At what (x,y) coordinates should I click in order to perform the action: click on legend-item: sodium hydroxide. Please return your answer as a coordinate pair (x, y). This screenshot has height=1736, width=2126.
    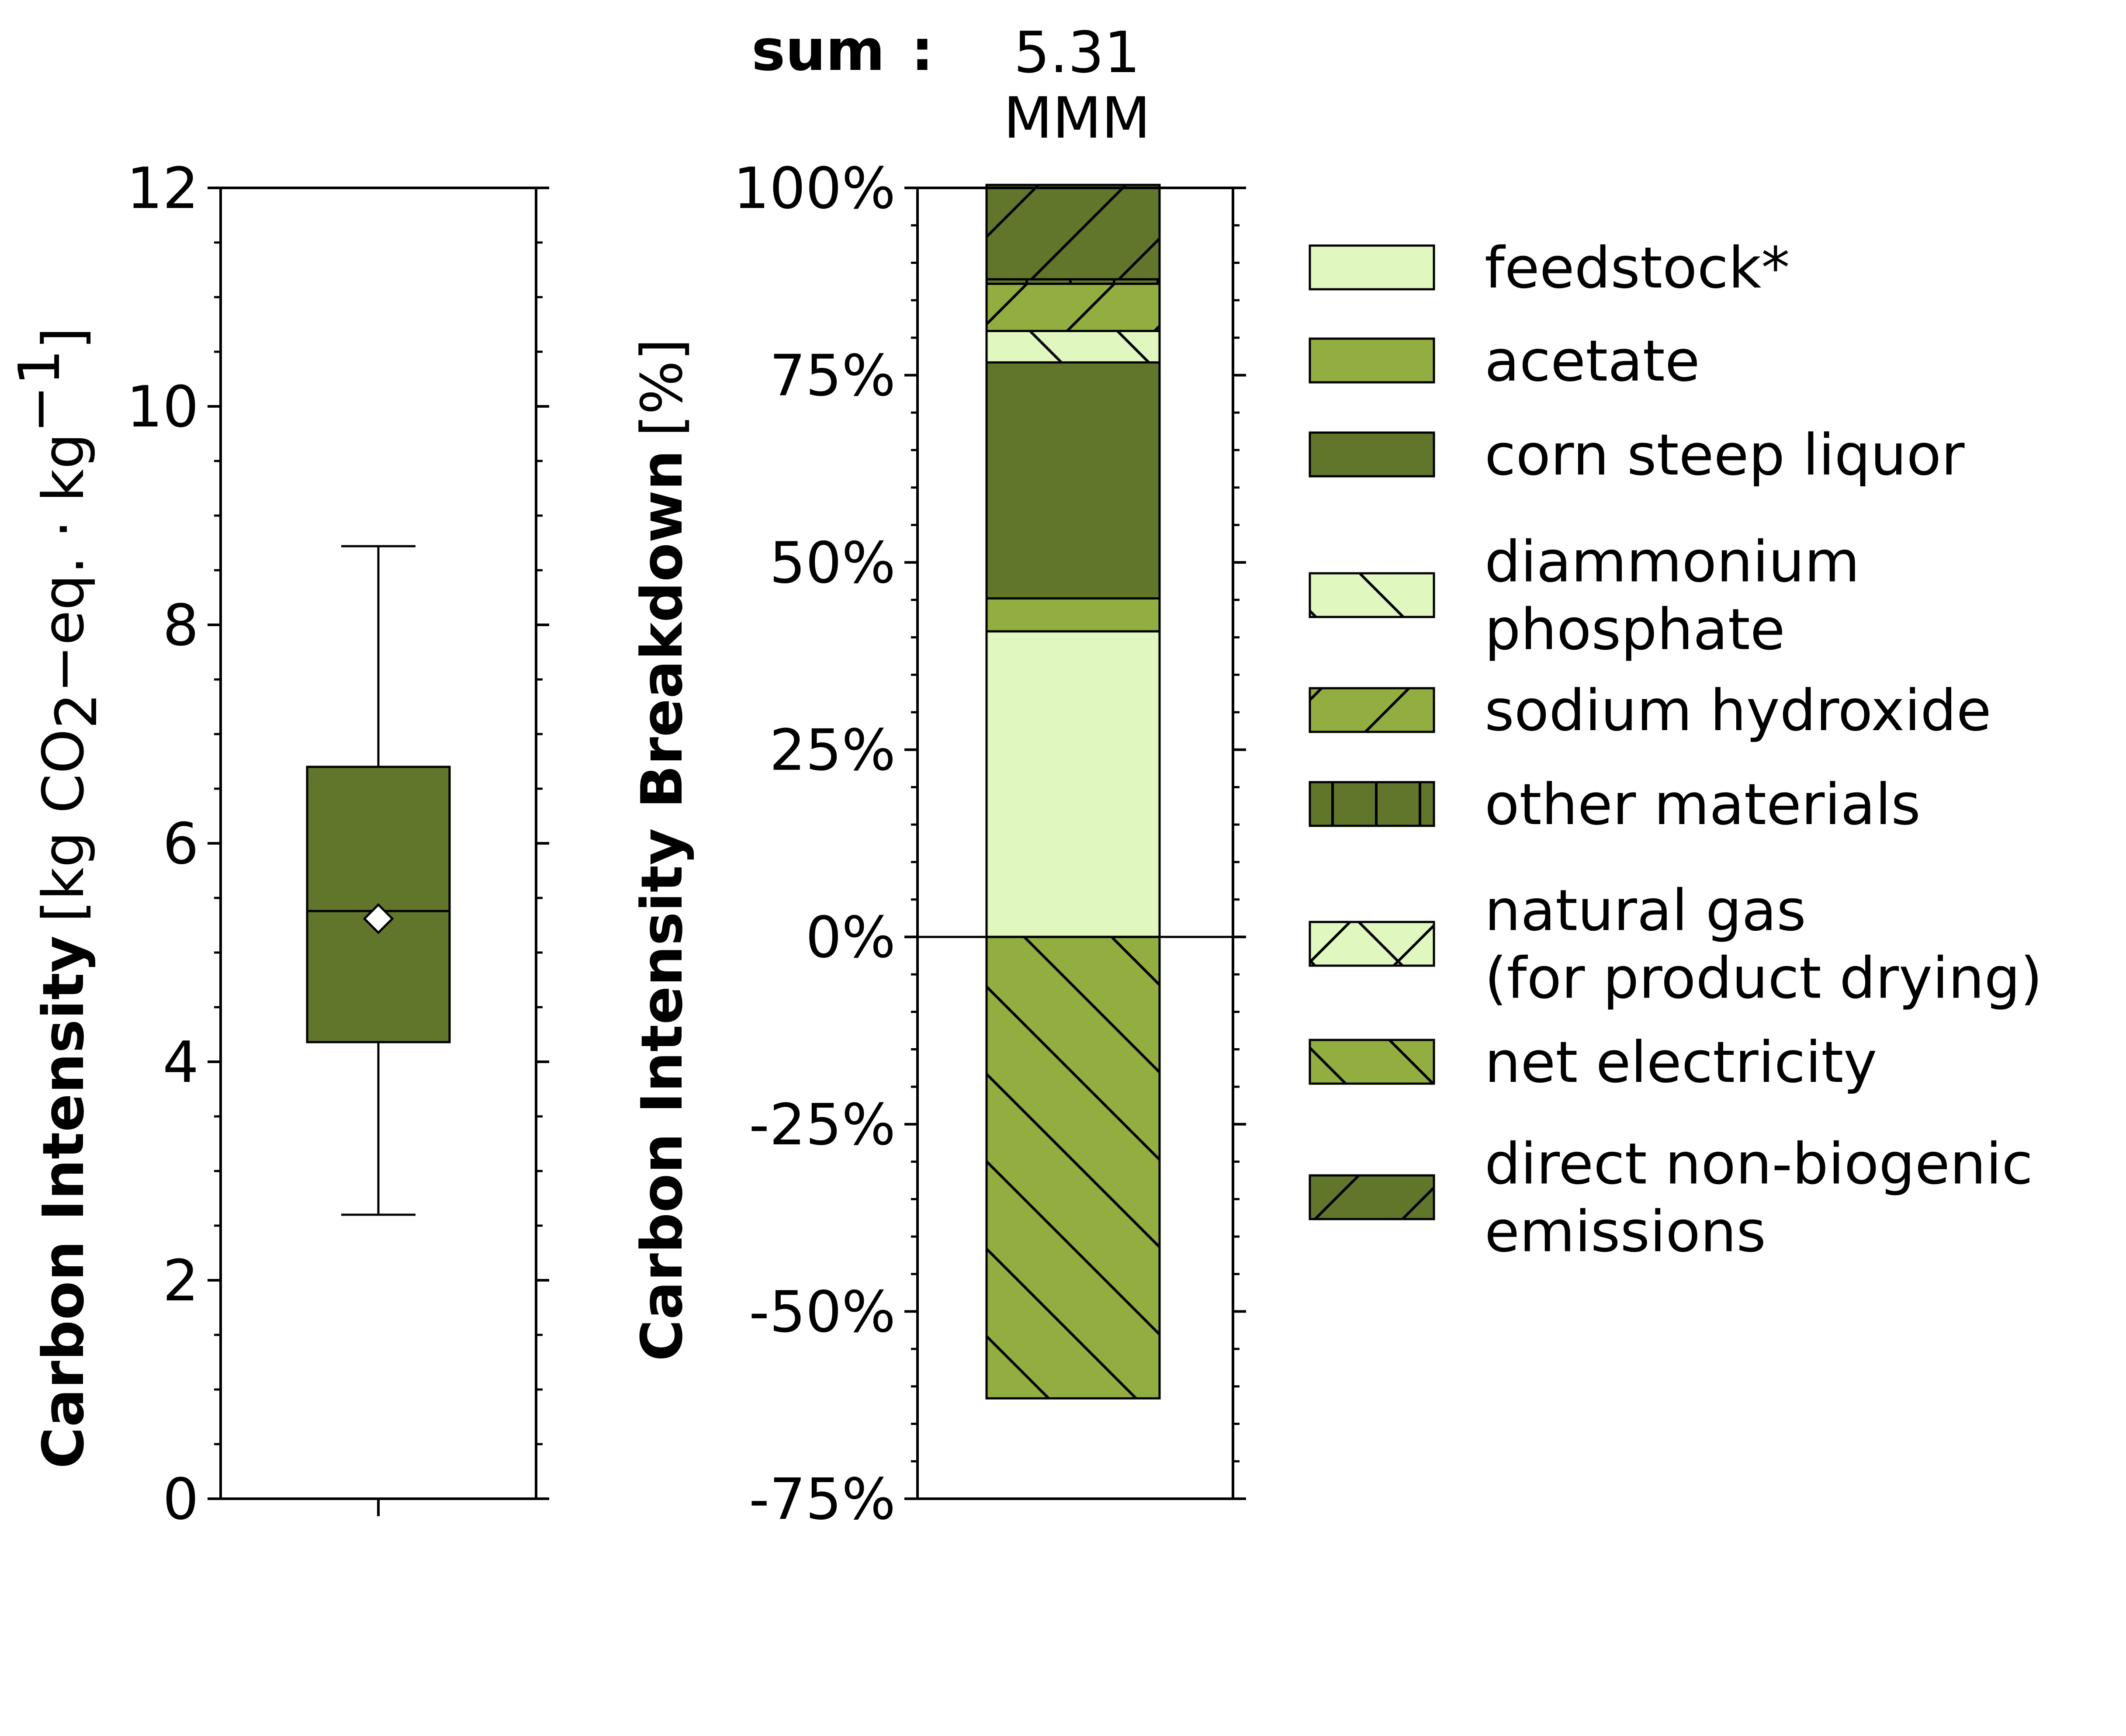
    Looking at the image, I should click on (1650, 710).